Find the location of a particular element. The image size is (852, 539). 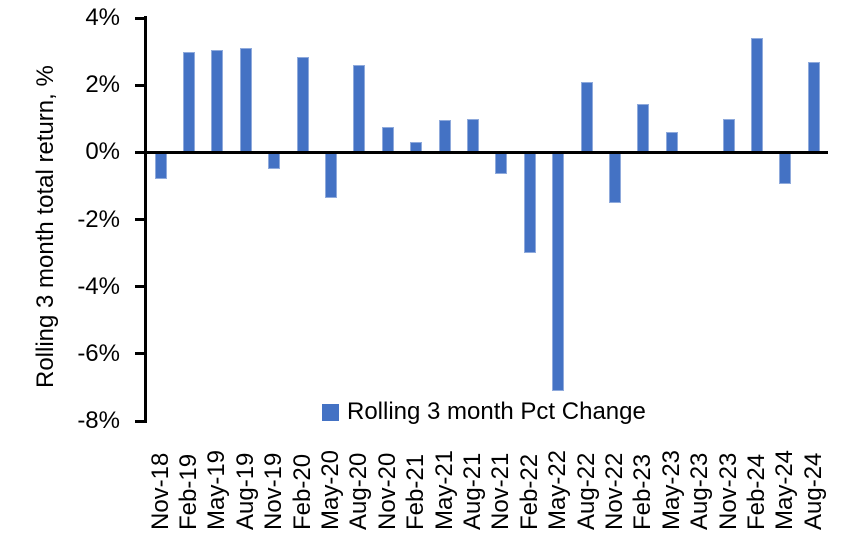

x-tick-label: May-20 is located at coordinates (331, 489).